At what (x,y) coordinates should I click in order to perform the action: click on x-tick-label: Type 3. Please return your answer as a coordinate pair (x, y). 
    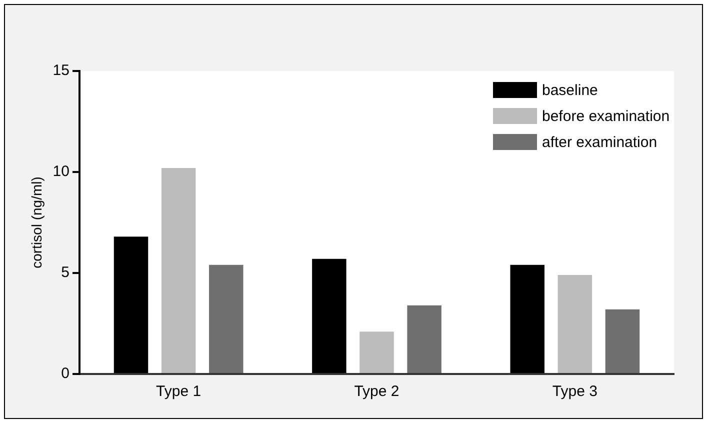
    Looking at the image, I should click on (575, 391).